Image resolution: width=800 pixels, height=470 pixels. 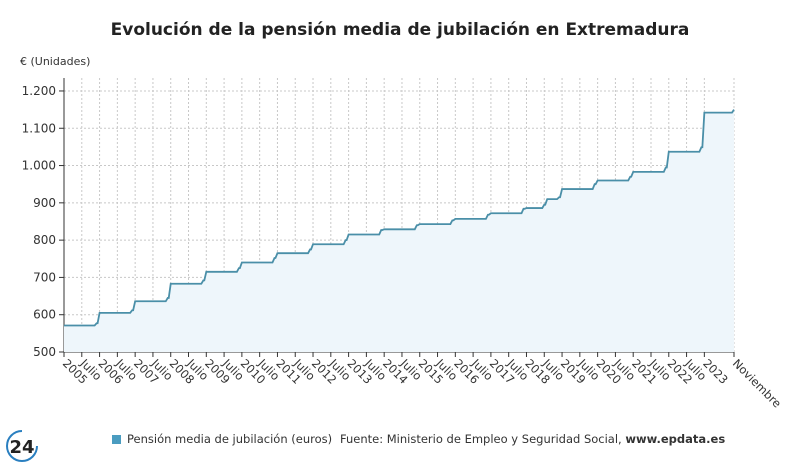 I want to click on y-tick-label: 900, so click(x=44, y=203).